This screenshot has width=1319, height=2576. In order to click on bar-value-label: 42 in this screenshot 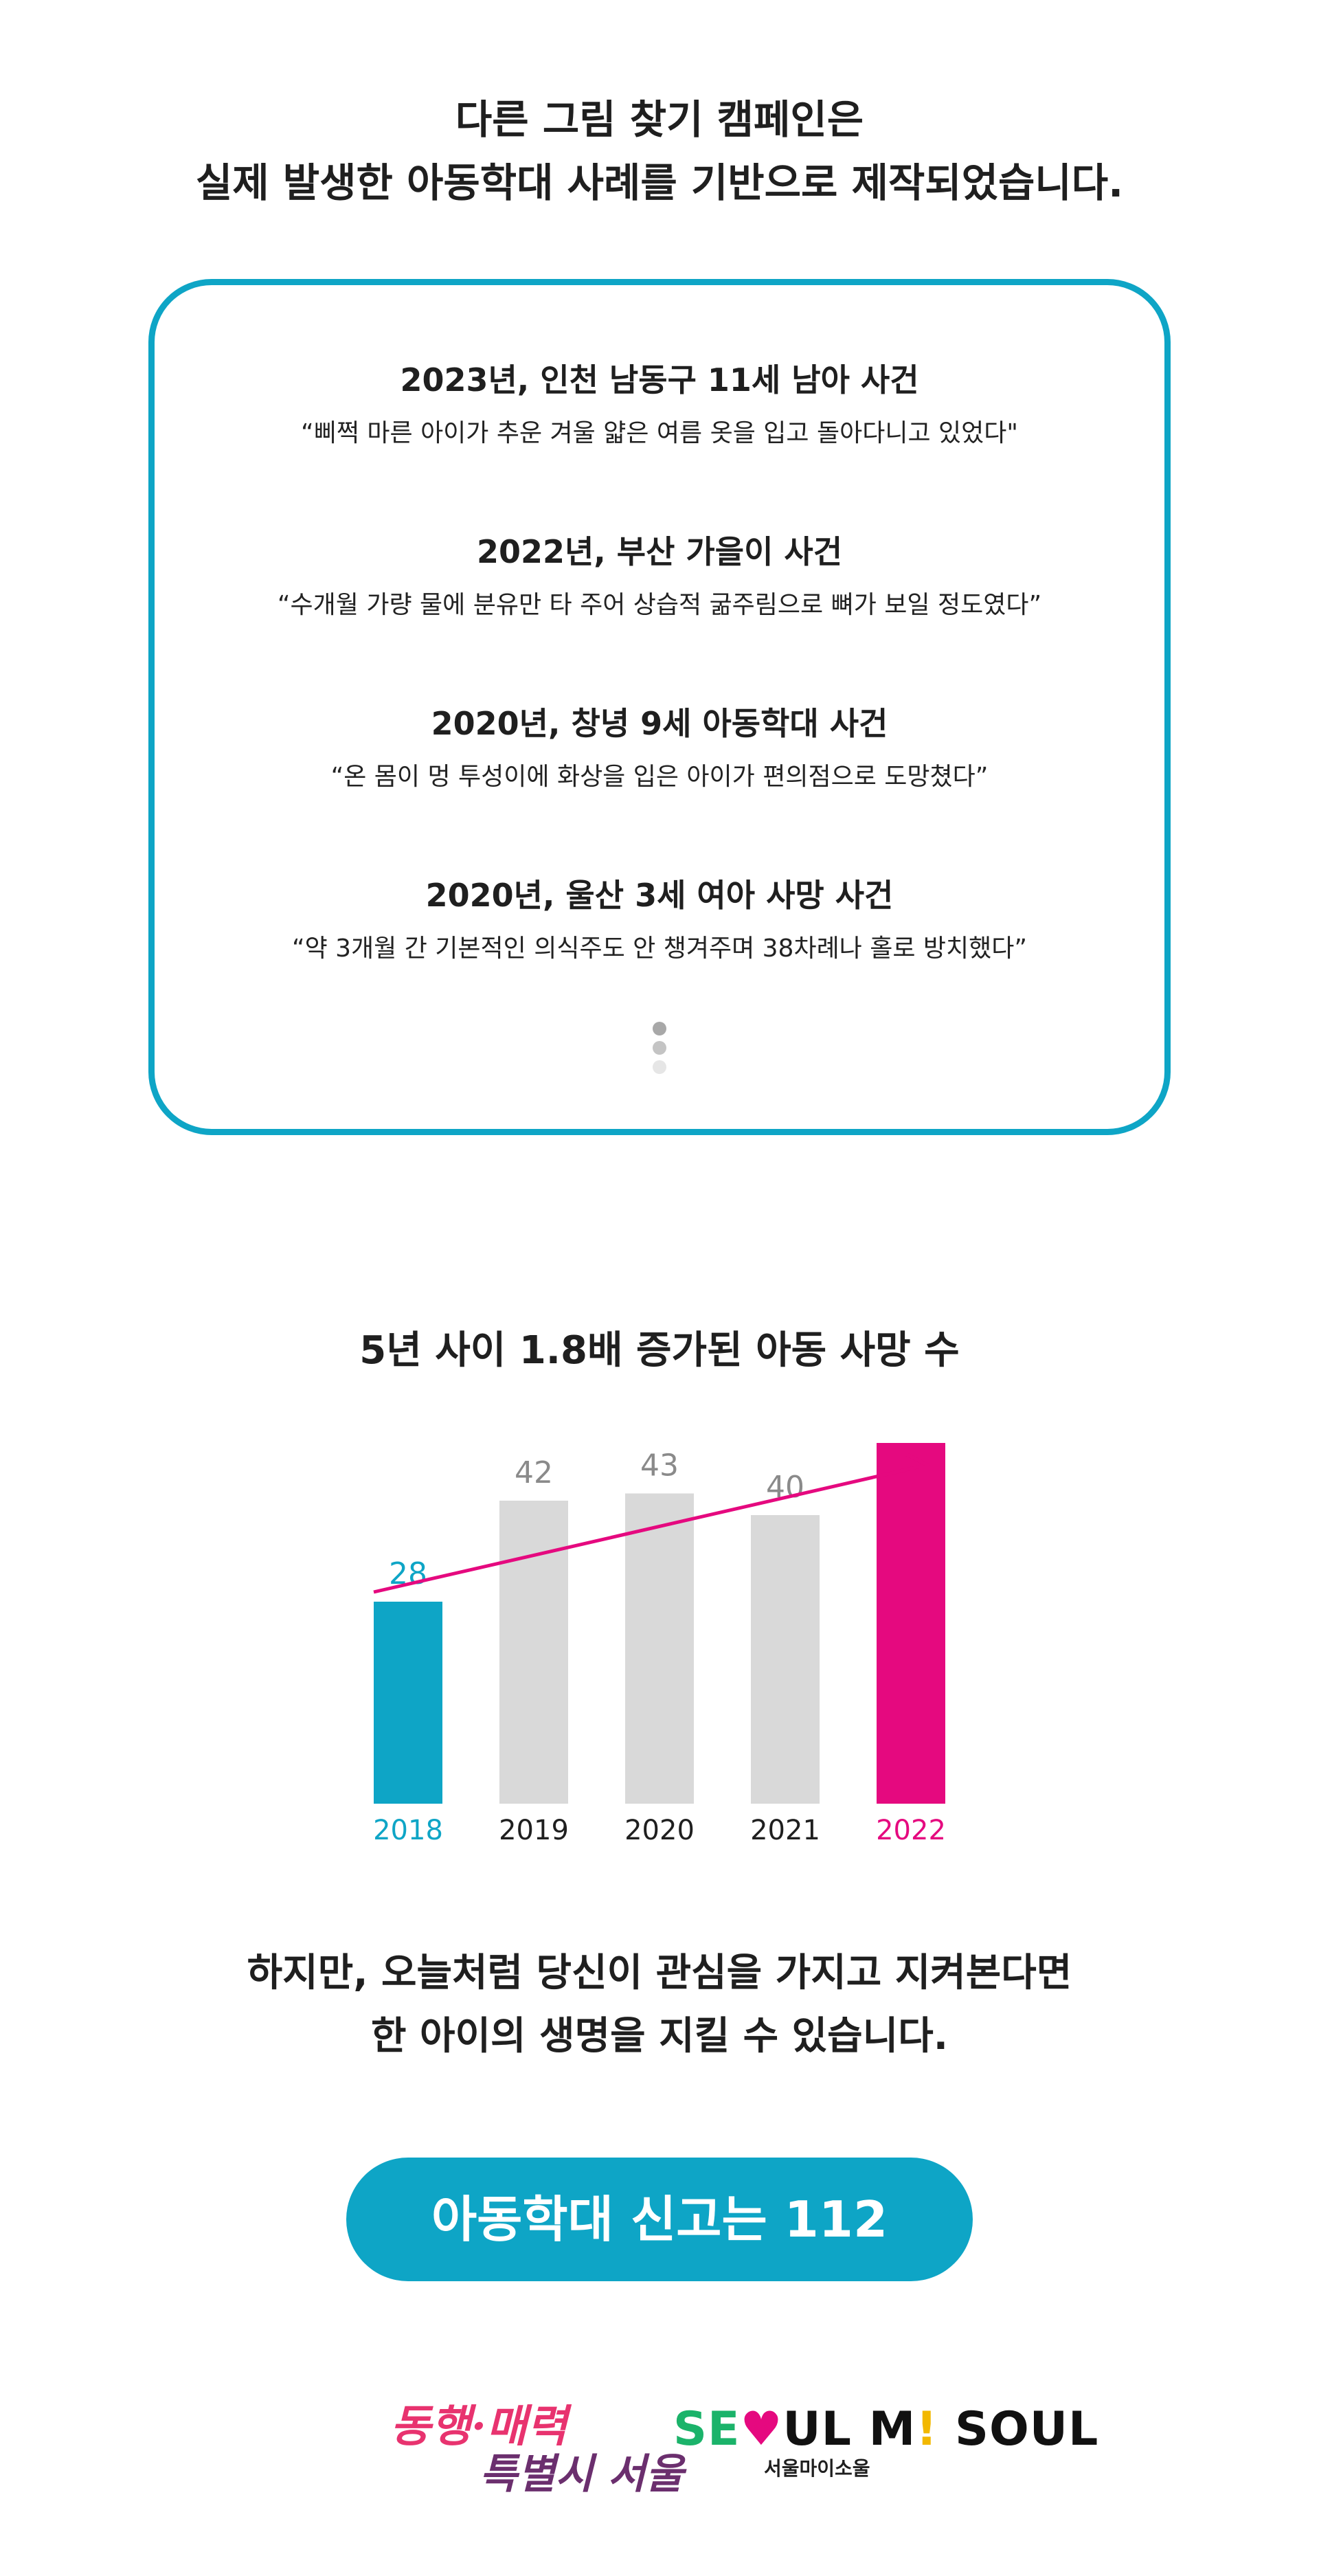, I will do `click(534, 1472)`.